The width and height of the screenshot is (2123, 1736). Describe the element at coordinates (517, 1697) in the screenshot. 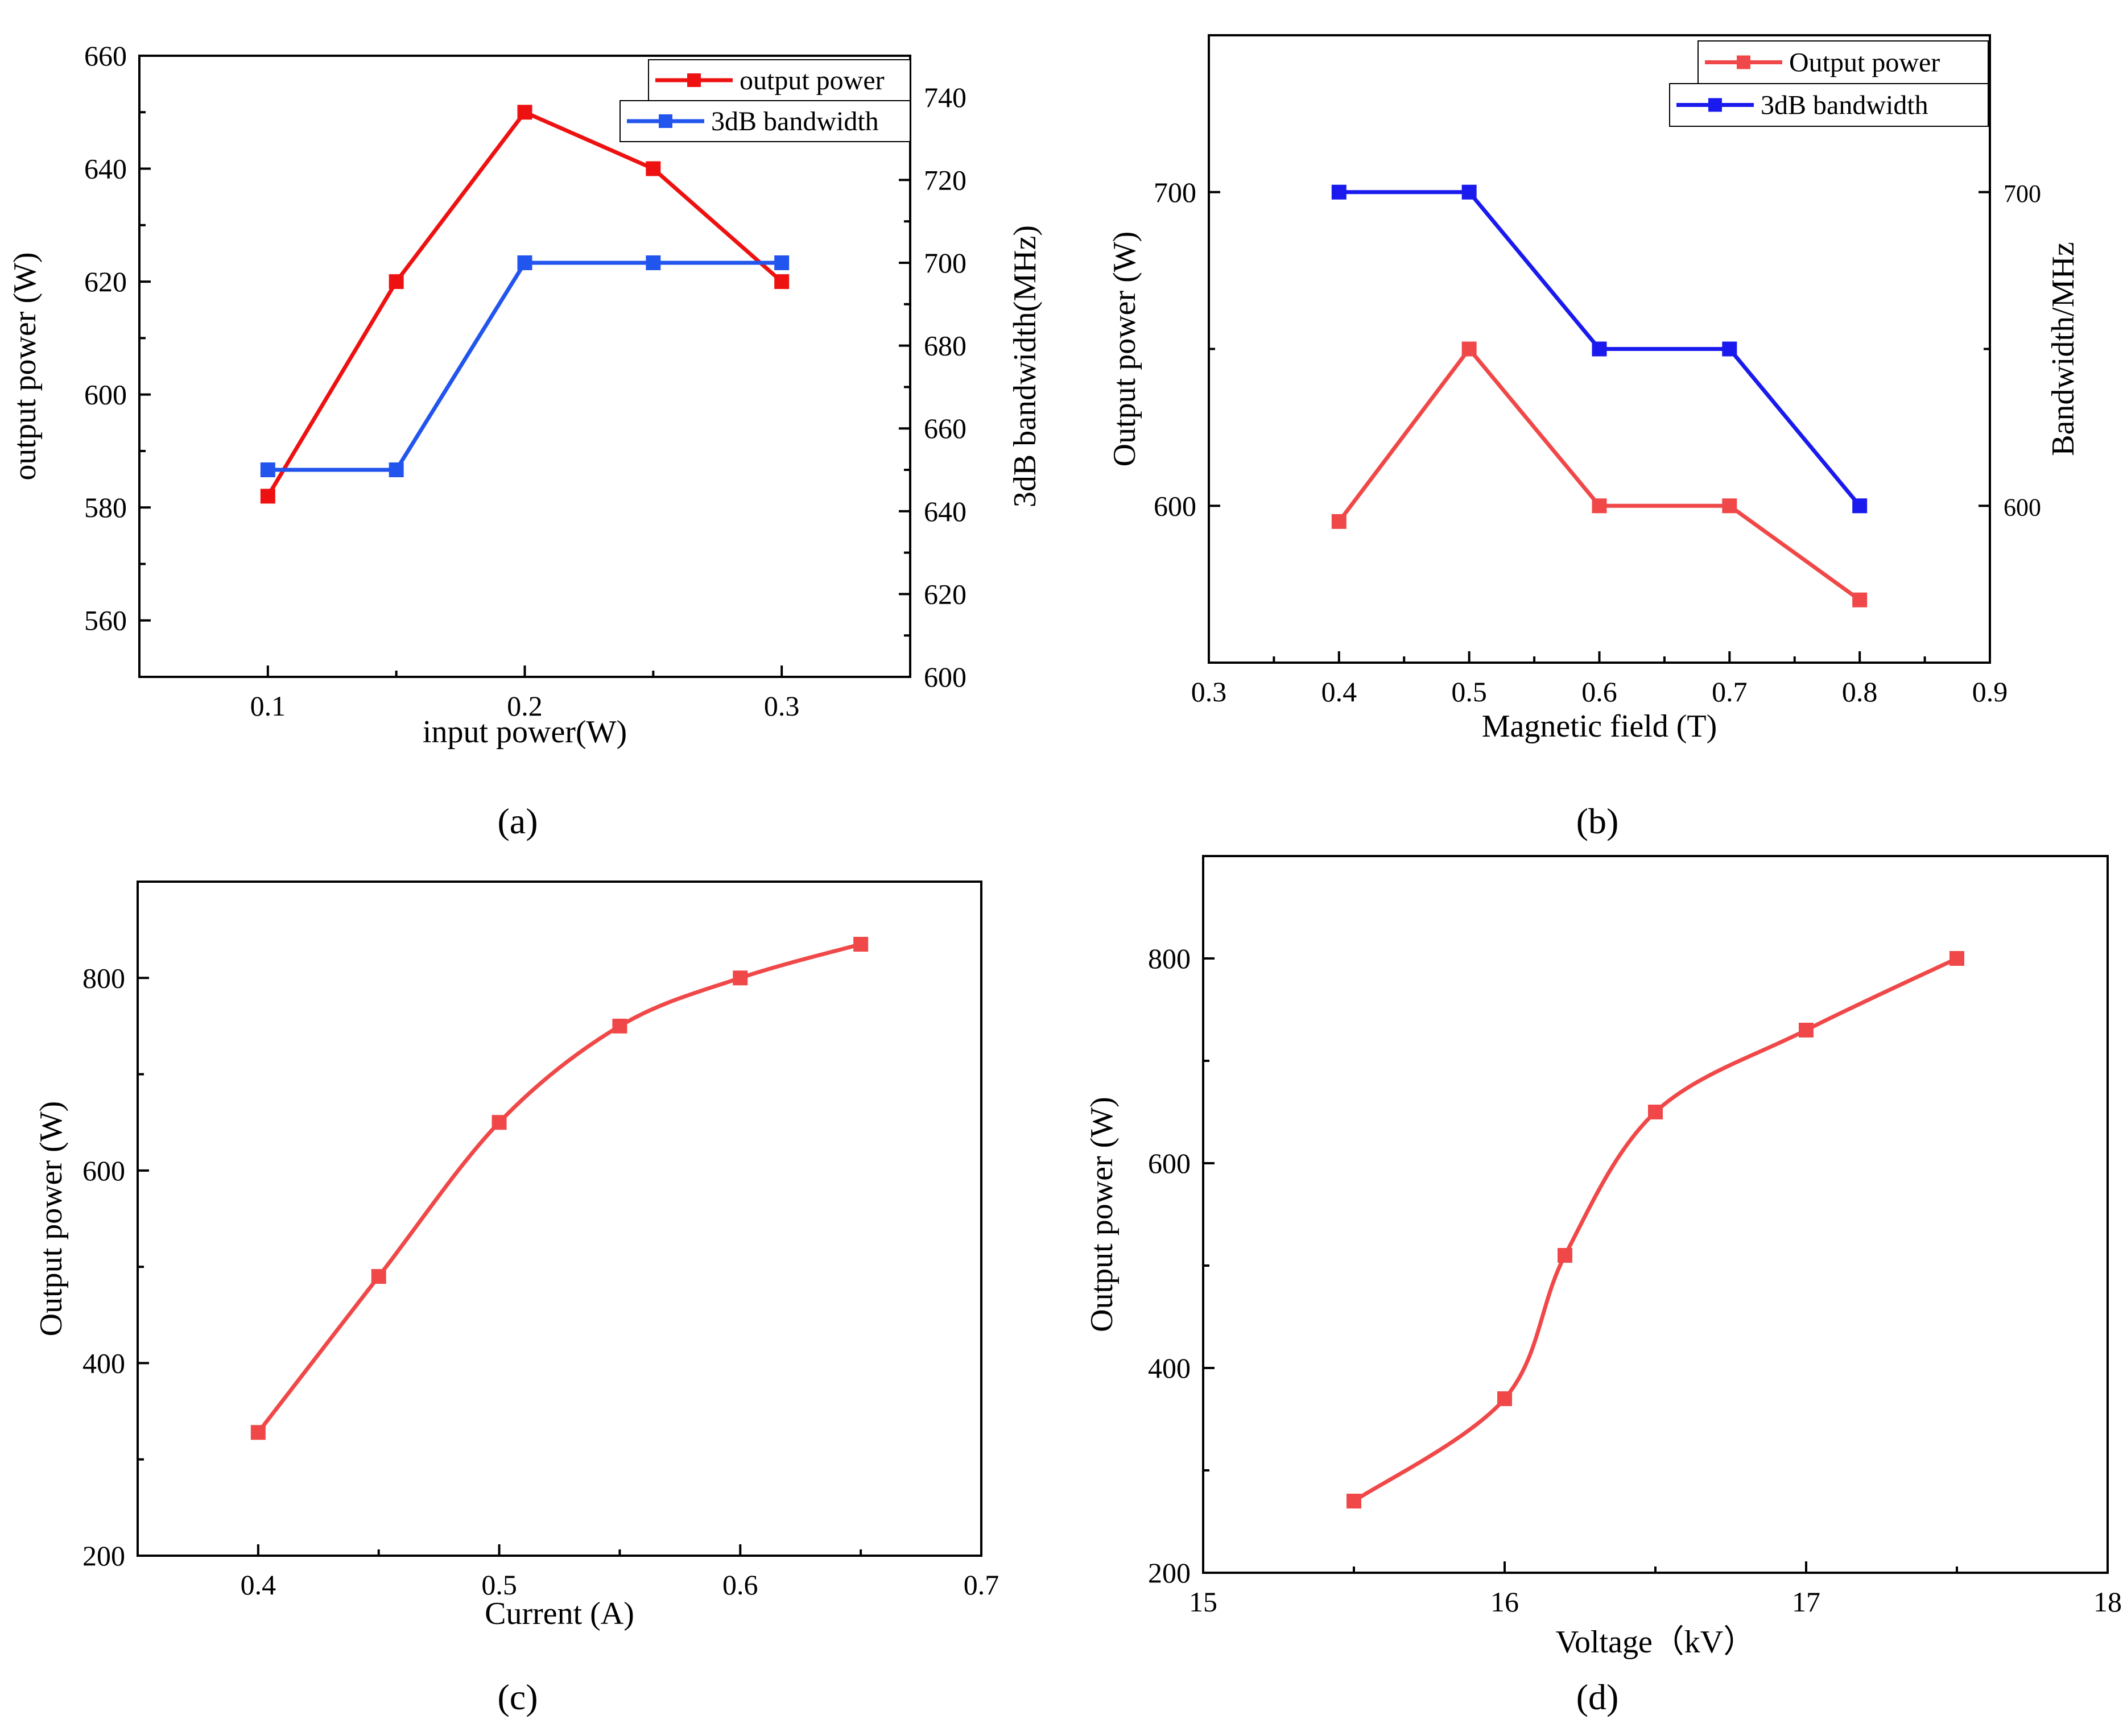

I see `panel-label: (c)` at that location.